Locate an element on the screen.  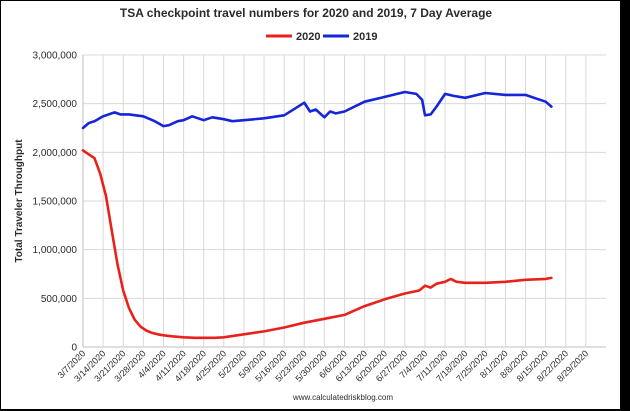
y-tick-label: 2,500,000 is located at coordinates (55, 104).